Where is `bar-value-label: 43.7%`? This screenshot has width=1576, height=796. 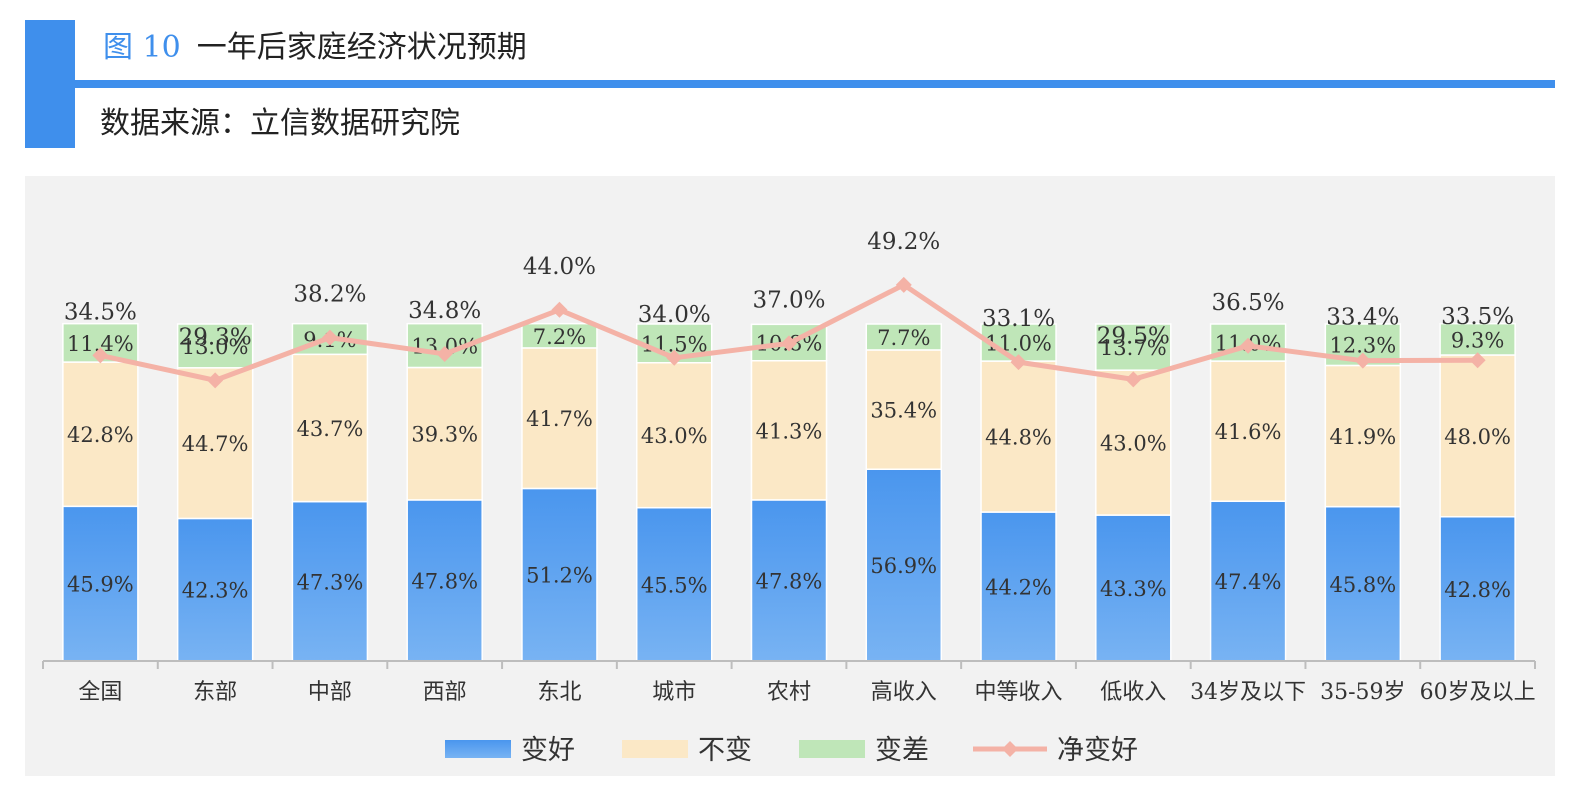 bar-value-label: 43.7% is located at coordinates (330, 429).